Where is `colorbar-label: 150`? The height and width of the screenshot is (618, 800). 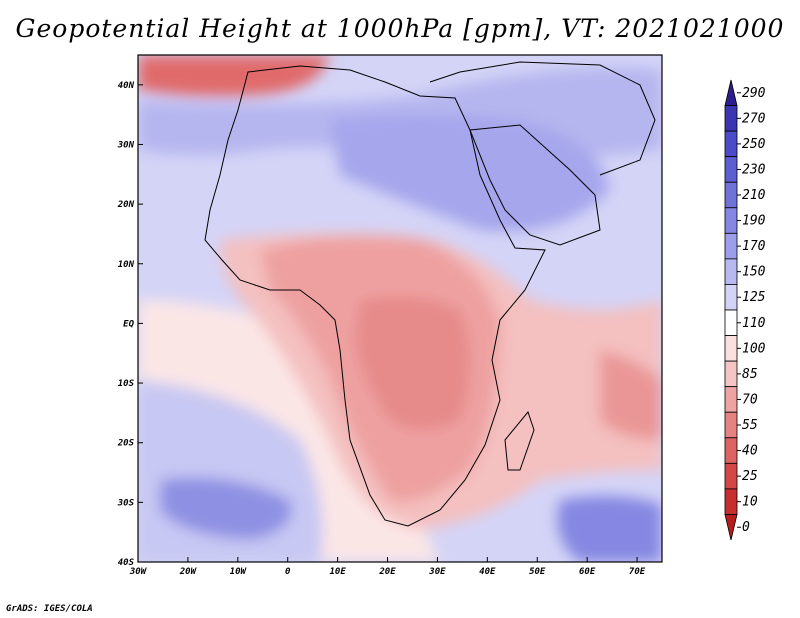 colorbar-label: 150 is located at coordinates (754, 272).